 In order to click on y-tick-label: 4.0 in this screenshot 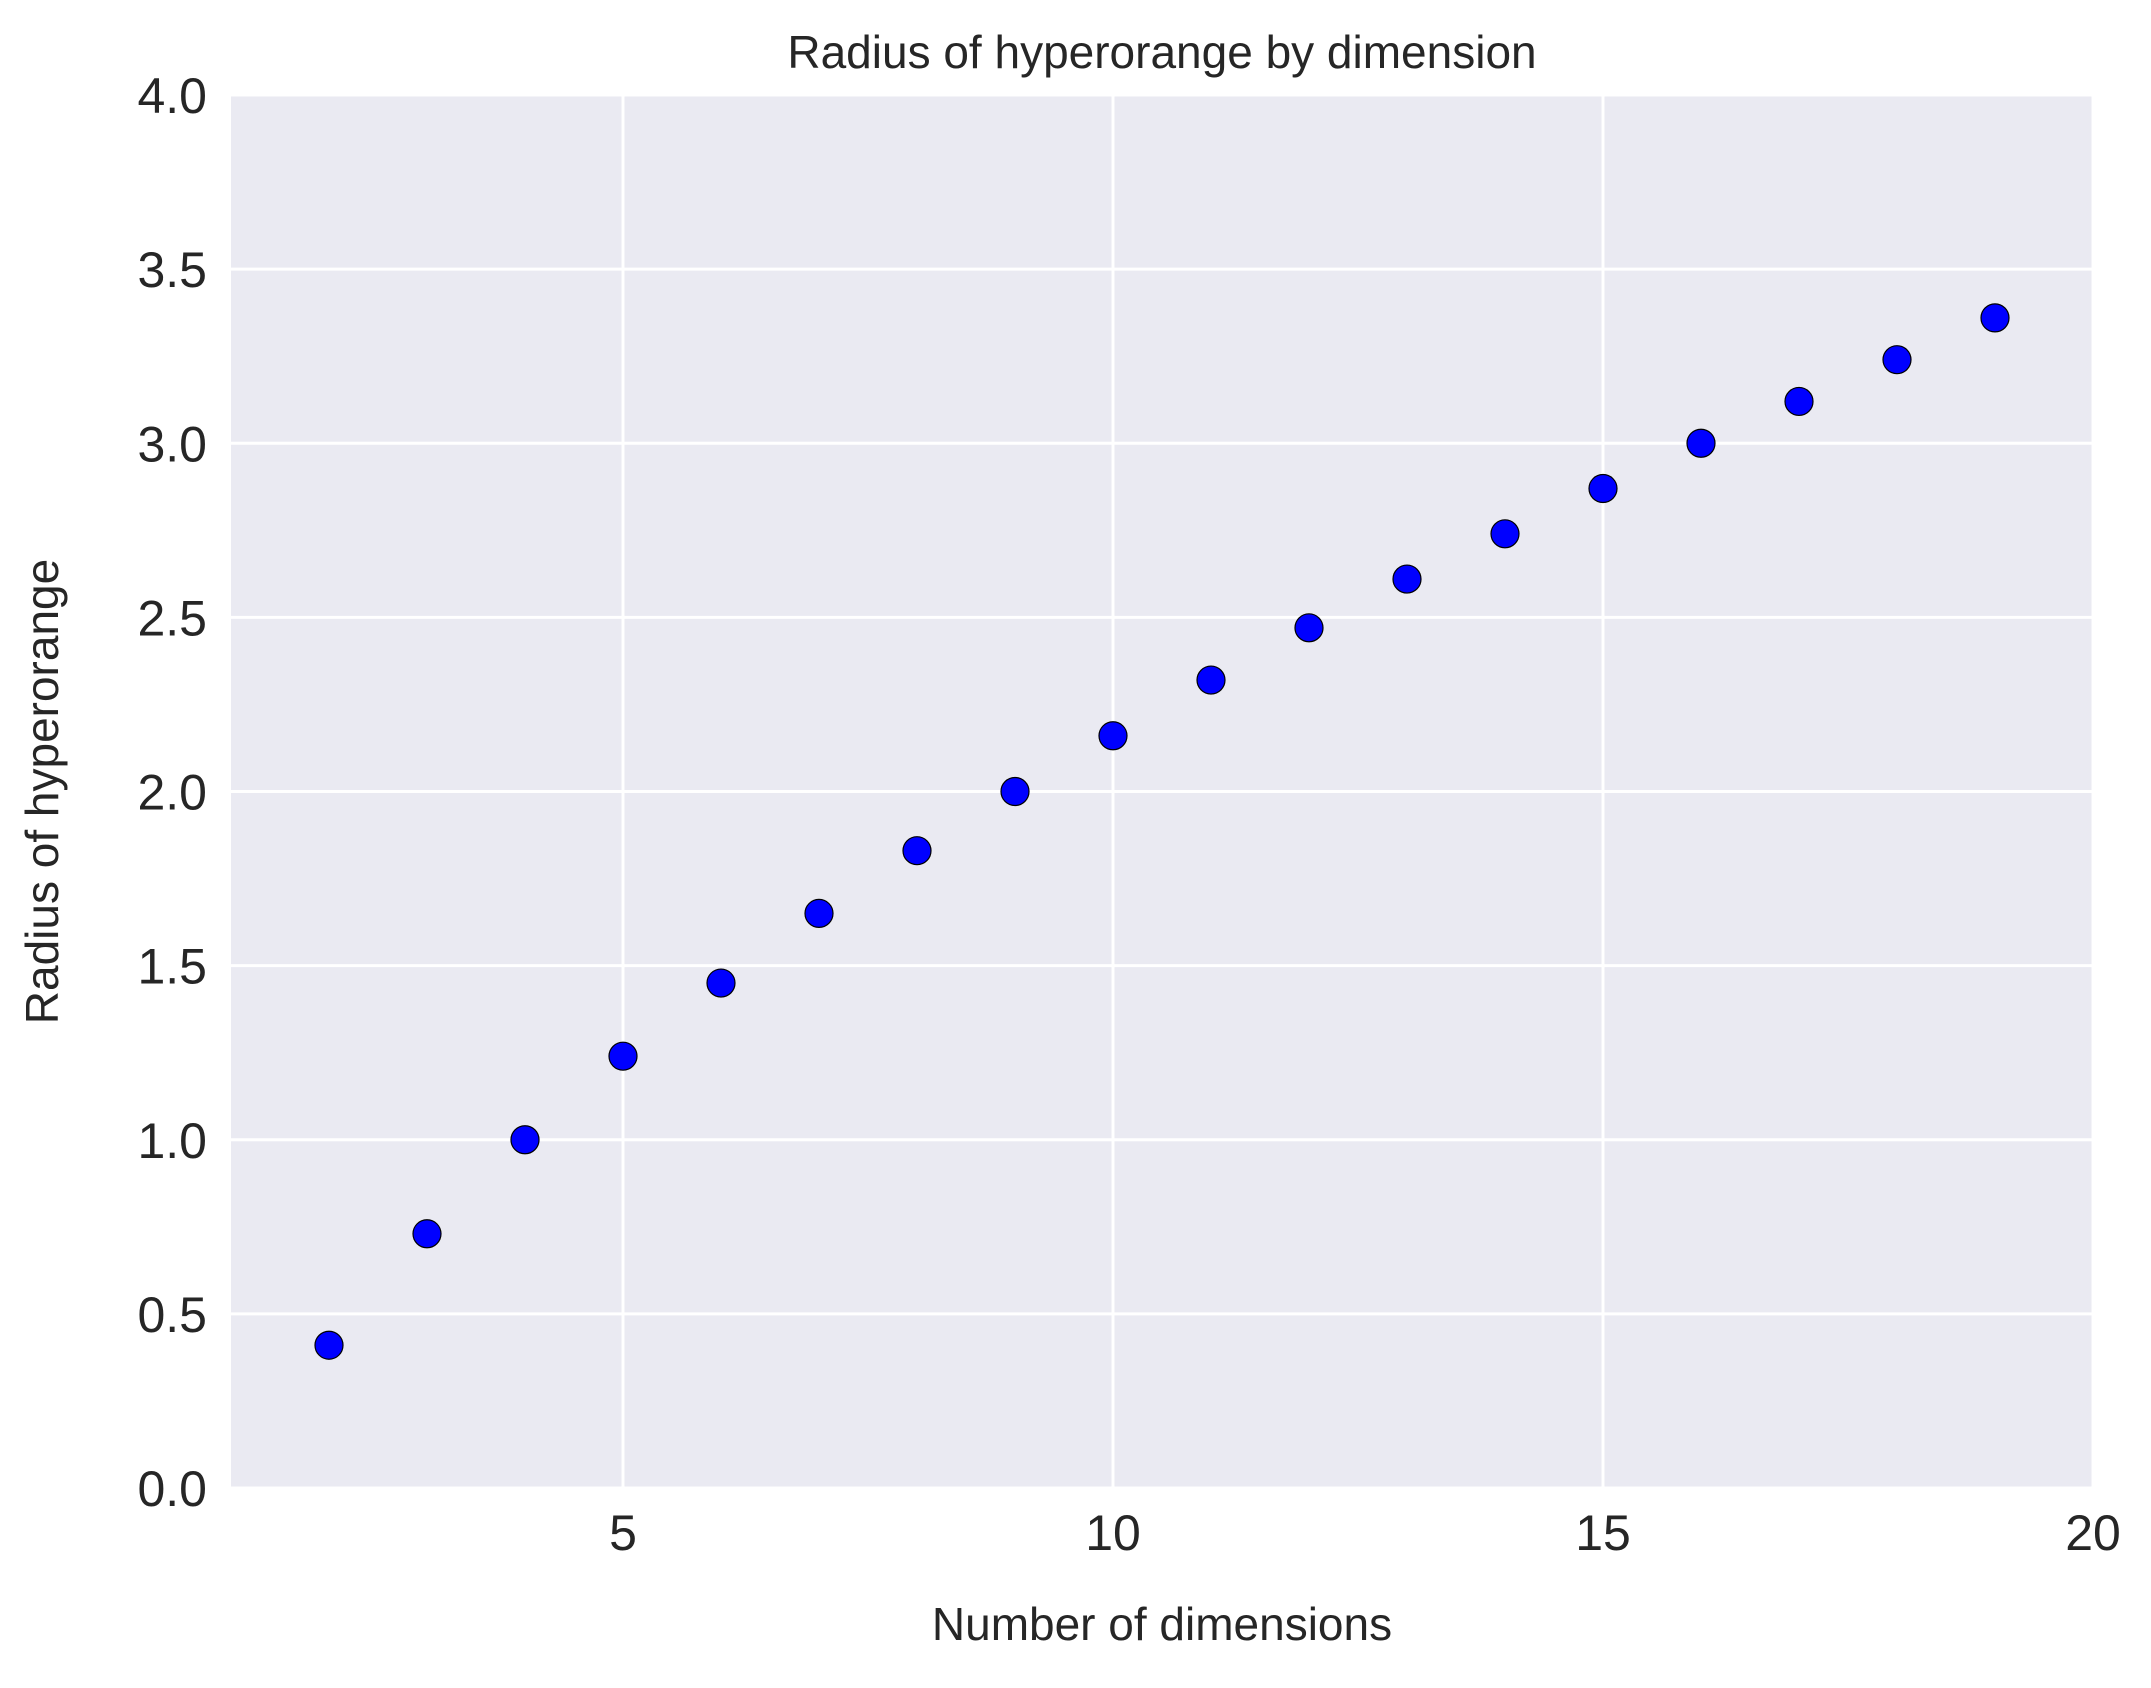, I will do `click(172, 96)`.